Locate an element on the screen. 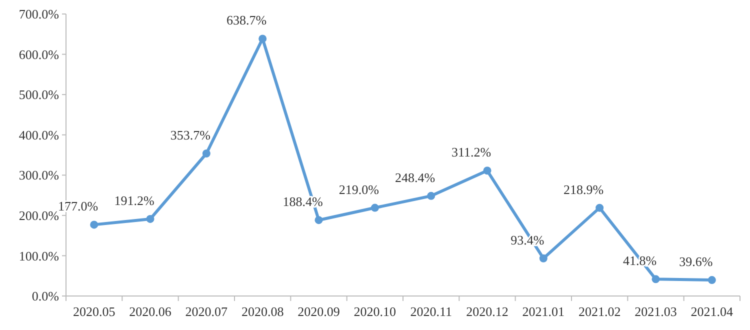 The width and height of the screenshot is (750, 330). x-tick-label: 2020.12 is located at coordinates (487, 311).